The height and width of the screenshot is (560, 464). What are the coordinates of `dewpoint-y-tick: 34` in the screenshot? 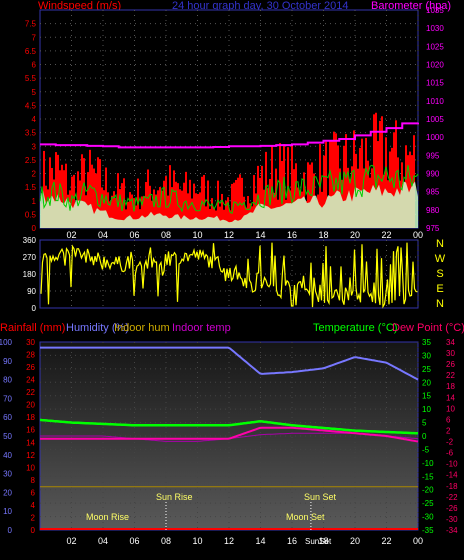 It's located at (450, 342).